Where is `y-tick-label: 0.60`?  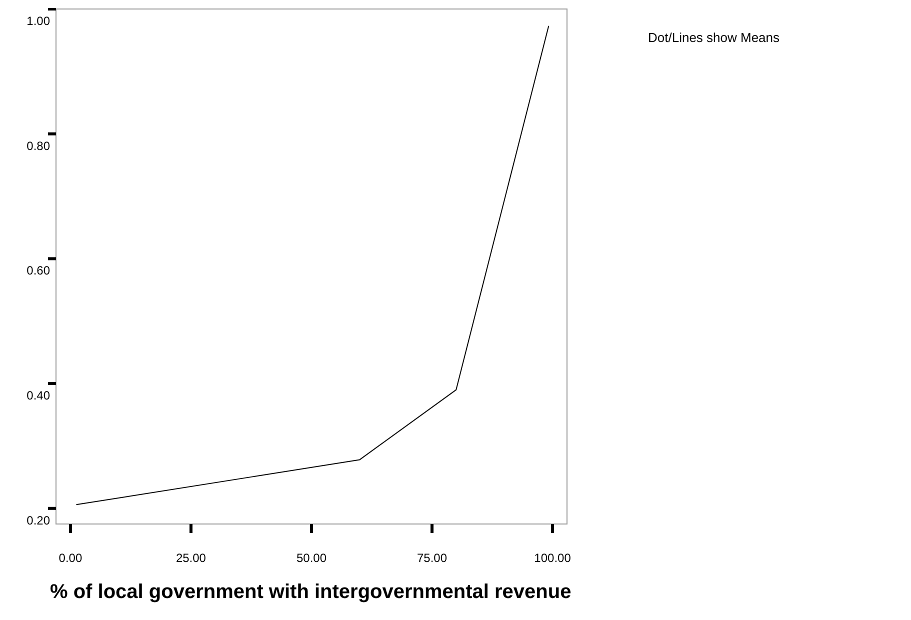 y-tick-label: 0.60 is located at coordinates (38, 271).